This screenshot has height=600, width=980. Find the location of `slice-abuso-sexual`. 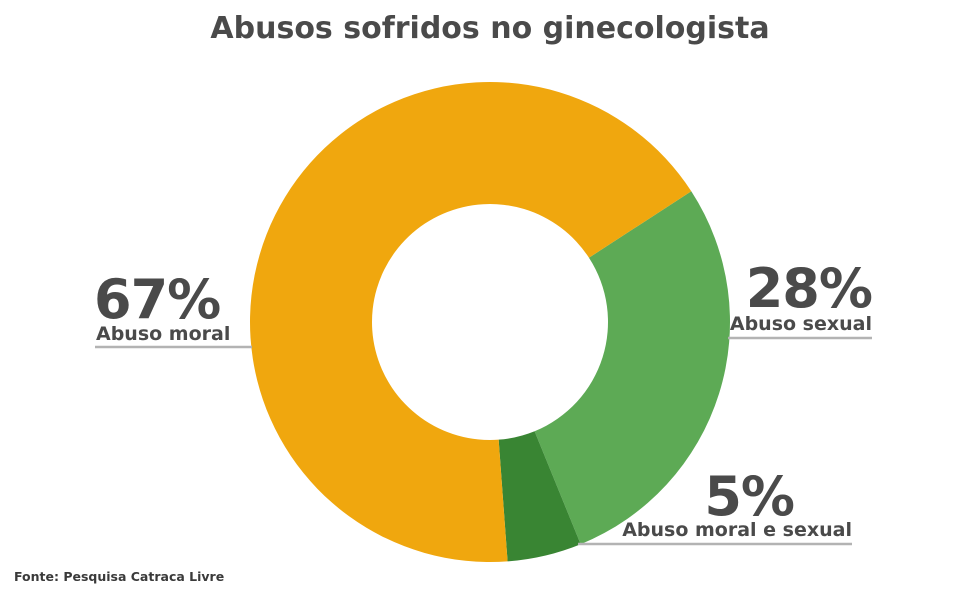

slice-abuso-sexual is located at coordinates (632, 368).